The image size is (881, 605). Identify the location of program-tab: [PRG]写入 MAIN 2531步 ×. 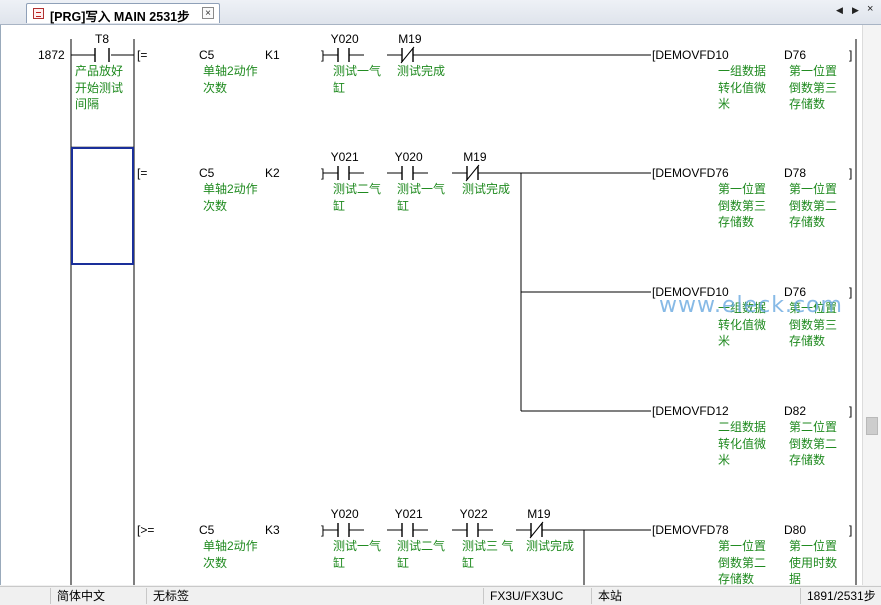
(123, 13).